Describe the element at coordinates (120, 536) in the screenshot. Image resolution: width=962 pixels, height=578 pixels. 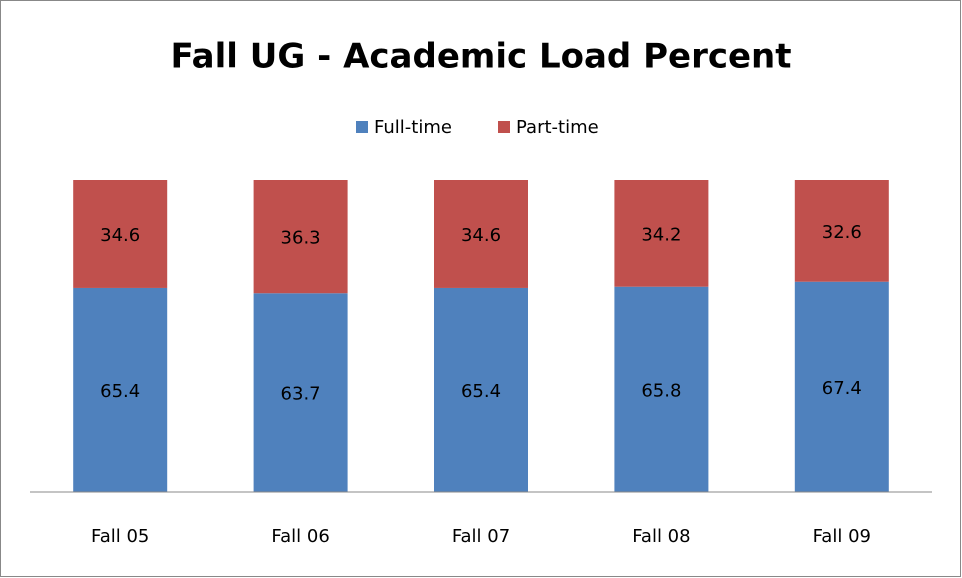
I see `x-tick-label: Fall 05` at that location.